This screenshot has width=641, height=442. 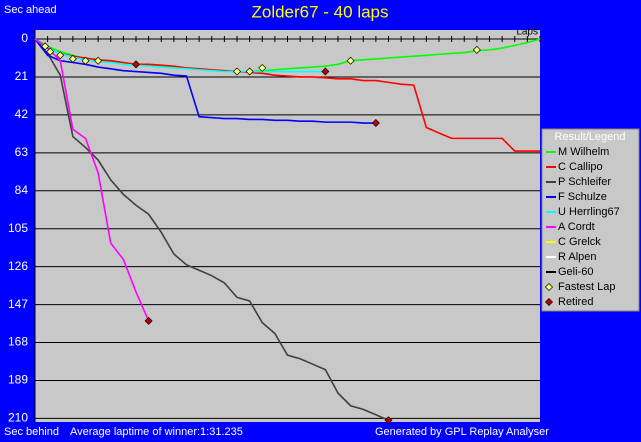 What do you see at coordinates (589, 212) in the screenshot?
I see `legend-label: U Herrling67` at bounding box center [589, 212].